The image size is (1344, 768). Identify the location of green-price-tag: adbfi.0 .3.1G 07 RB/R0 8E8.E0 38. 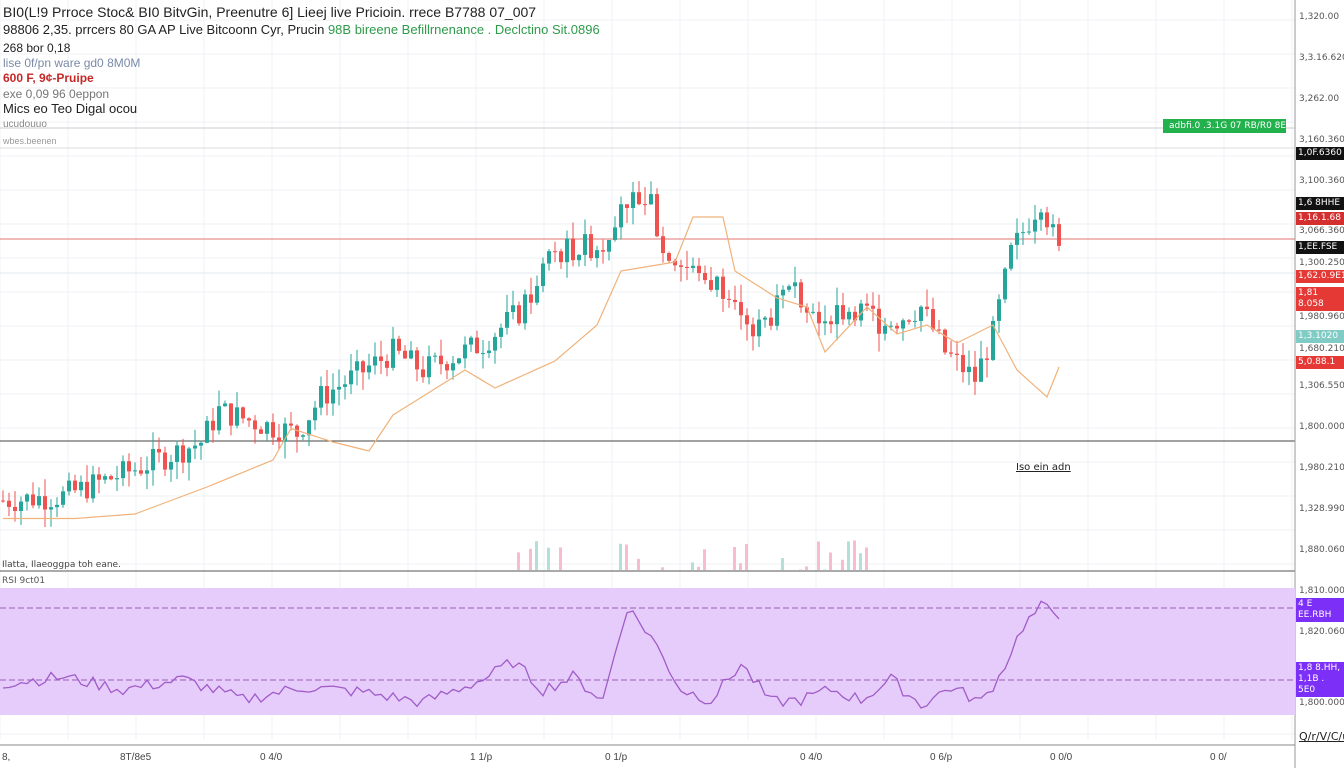
(1224, 126).